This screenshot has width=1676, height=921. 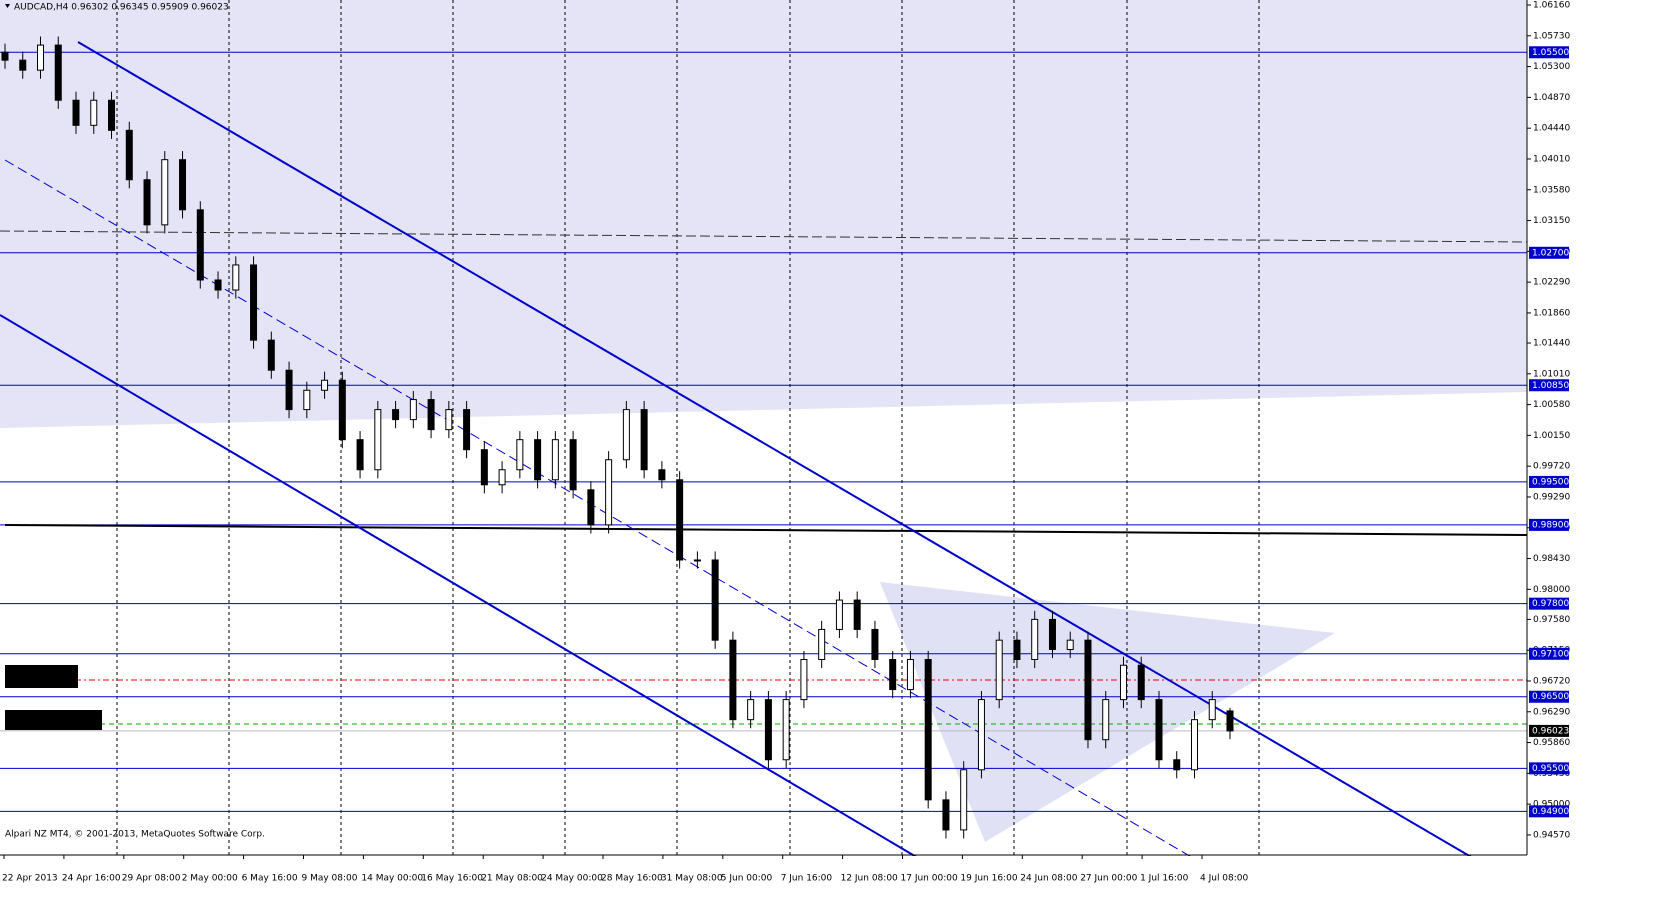 I want to click on x-tick-label: 16 May 16:00, so click(x=452, y=879).